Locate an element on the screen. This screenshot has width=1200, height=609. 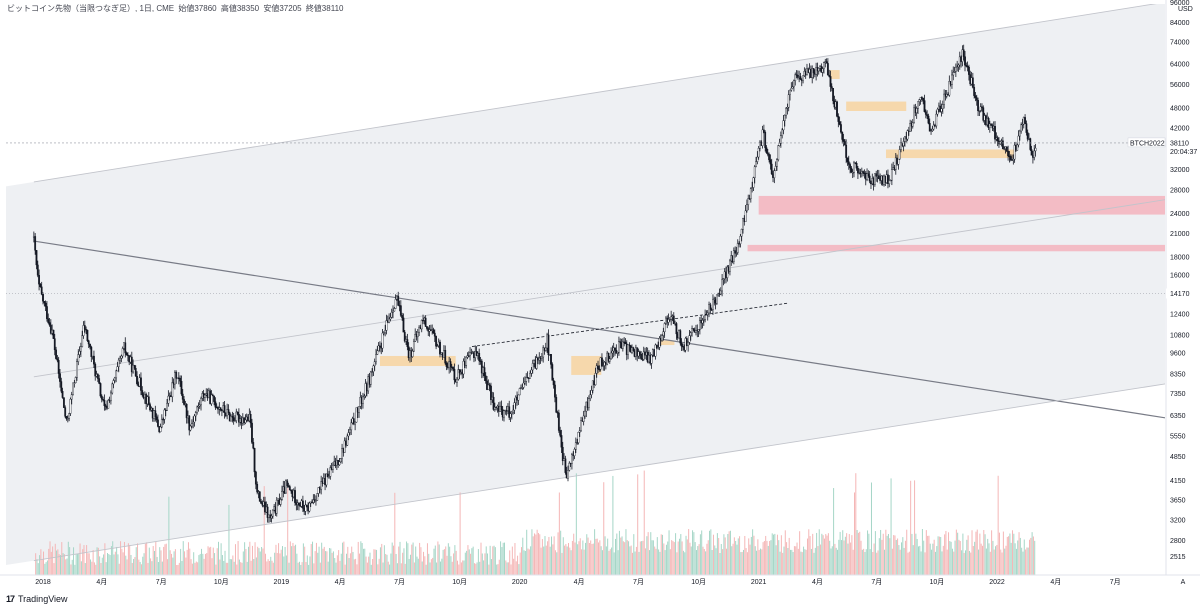
time-tick-label: 2021 is located at coordinates (759, 582).